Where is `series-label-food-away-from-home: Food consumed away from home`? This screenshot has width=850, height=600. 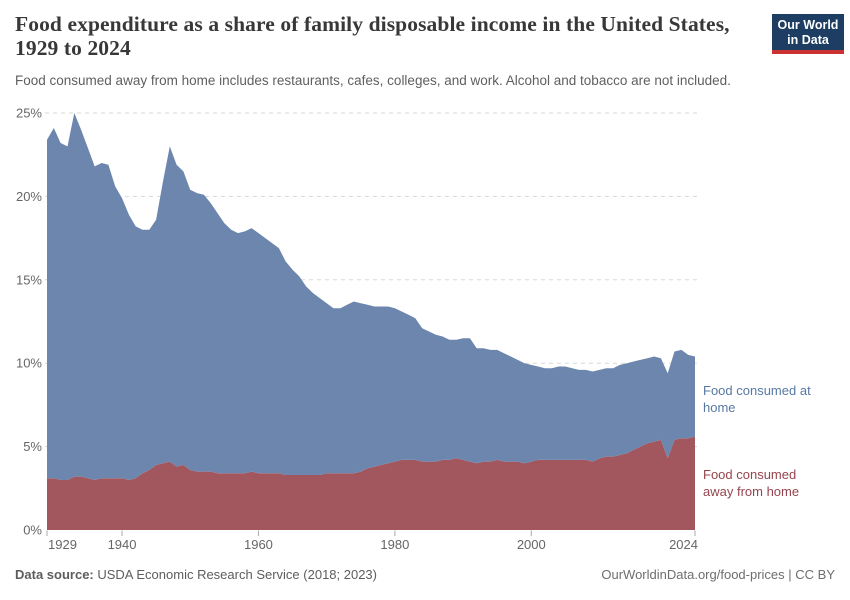
series-label-food-away-from-home: Food consumed away from home is located at coordinates (751, 483).